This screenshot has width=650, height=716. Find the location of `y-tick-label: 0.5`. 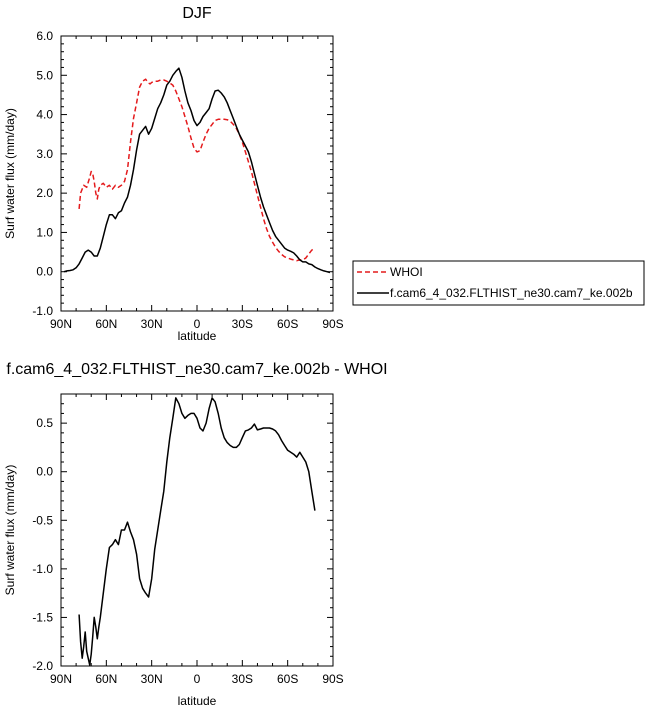

y-tick-label: 0.5 is located at coordinates (44, 423).